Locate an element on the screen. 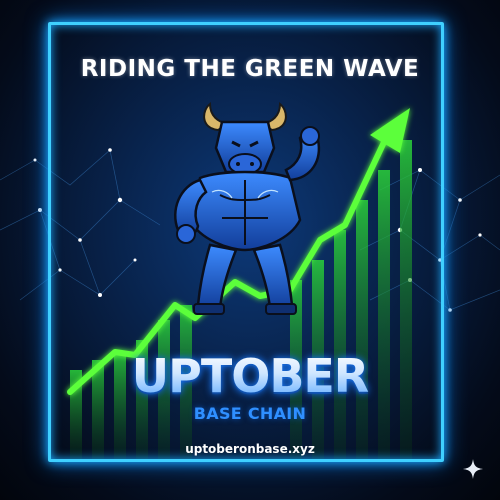 This screenshot has width=500, height=500. website-link: uptoberonbase.xyz is located at coordinates (250, 449).